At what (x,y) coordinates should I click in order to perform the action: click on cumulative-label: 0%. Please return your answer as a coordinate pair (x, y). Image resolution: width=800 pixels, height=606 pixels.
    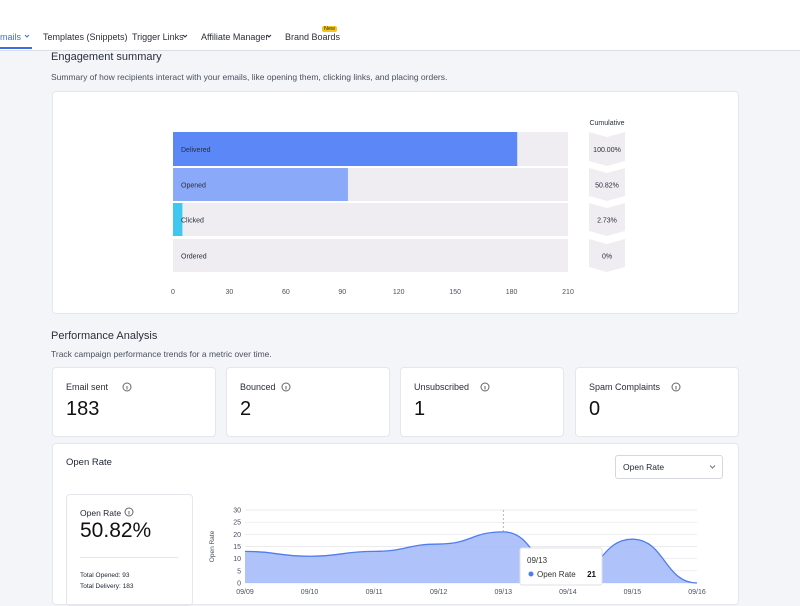
    Looking at the image, I should click on (607, 257).